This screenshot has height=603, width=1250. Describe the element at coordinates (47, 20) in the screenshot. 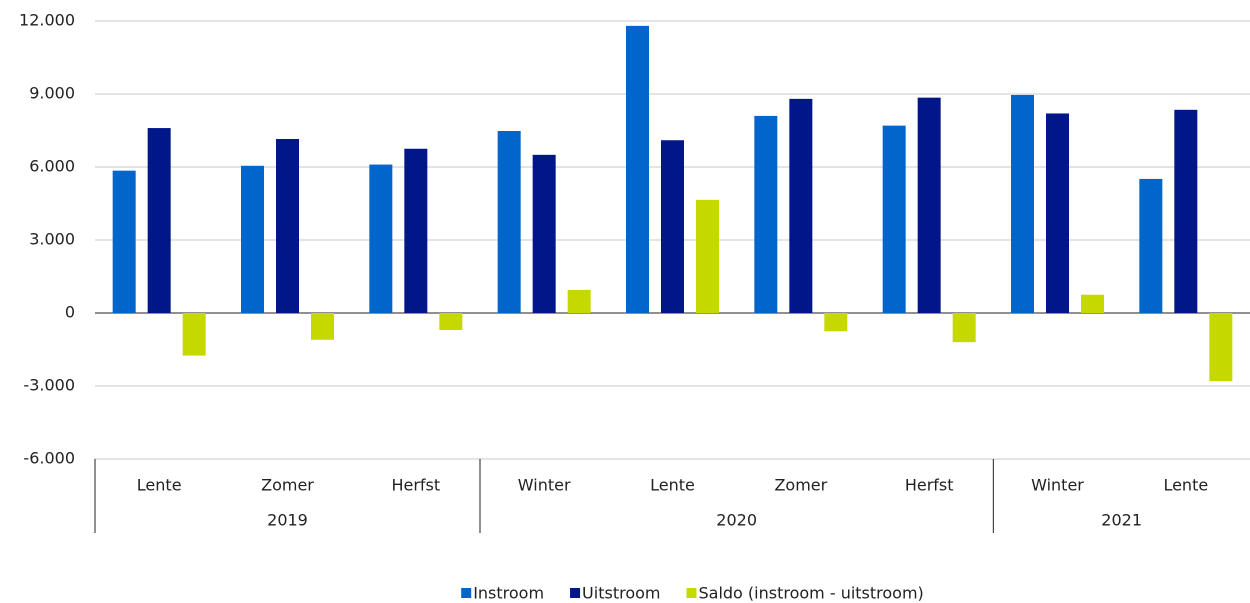

I see `y-tick-label: 12.000` at that location.